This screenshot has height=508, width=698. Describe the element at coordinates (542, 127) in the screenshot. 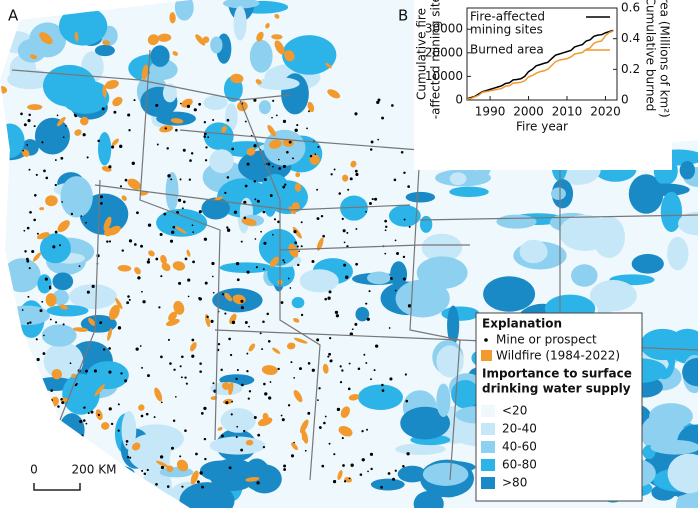

I see `x-axis-label: Fire year` at that location.